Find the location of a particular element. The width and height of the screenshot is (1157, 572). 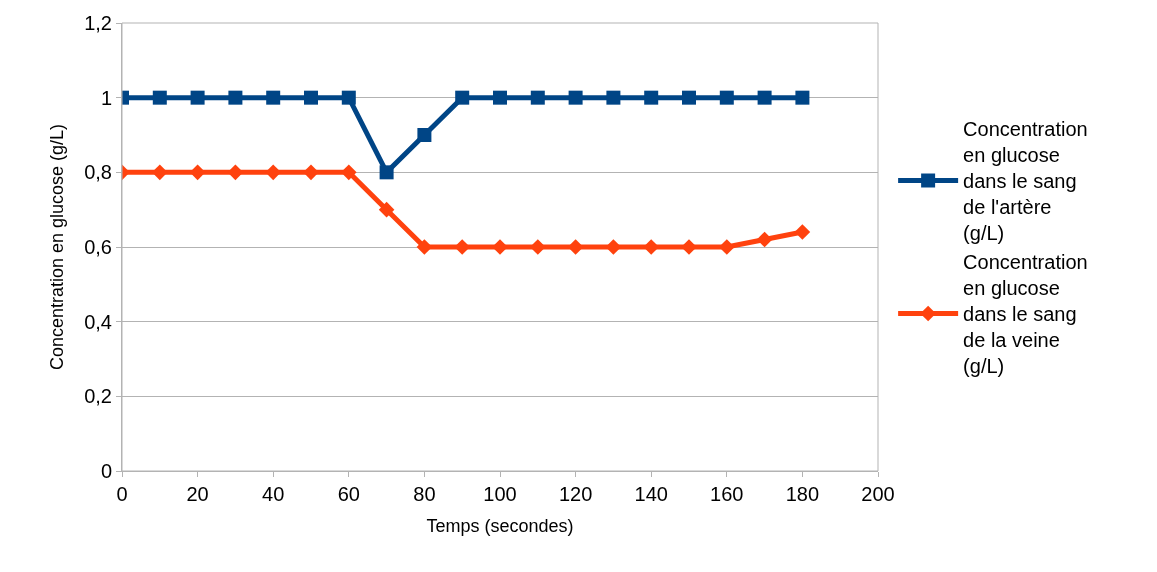

x-tick-label: 120 is located at coordinates (575, 494).